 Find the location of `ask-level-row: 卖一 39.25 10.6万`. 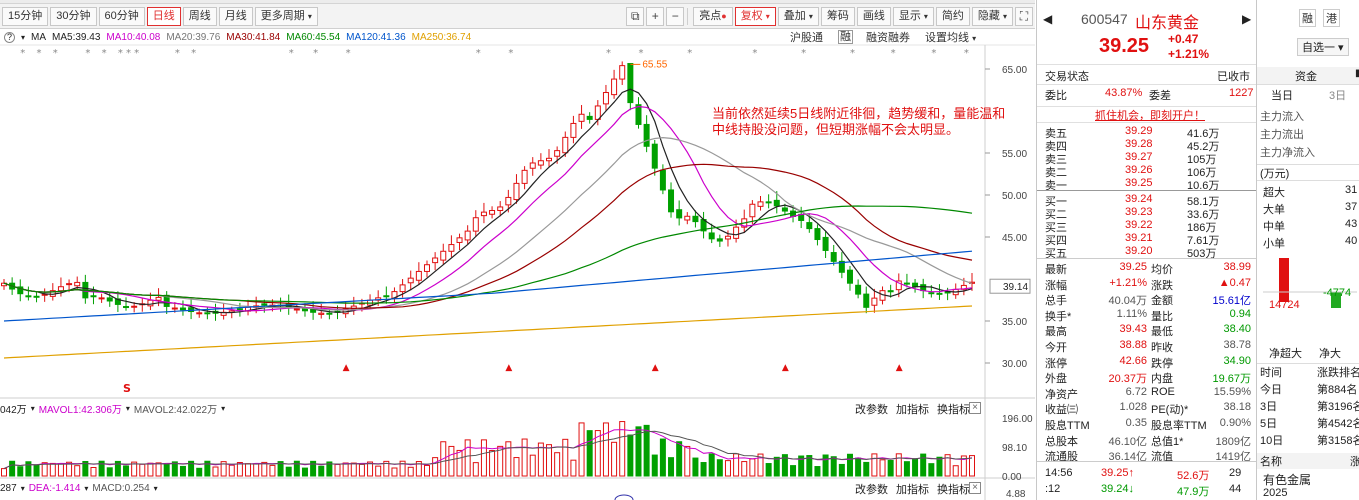

ask-level-row: 卖一 39.25 10.6万 is located at coordinates (1147, 184).